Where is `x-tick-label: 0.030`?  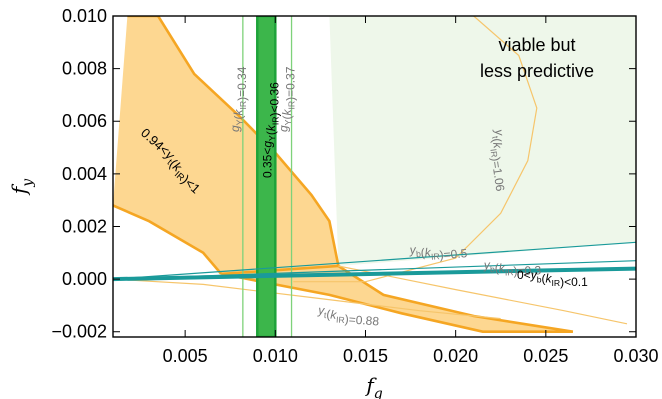 x-tick-label: 0.030 is located at coordinates (635, 356).